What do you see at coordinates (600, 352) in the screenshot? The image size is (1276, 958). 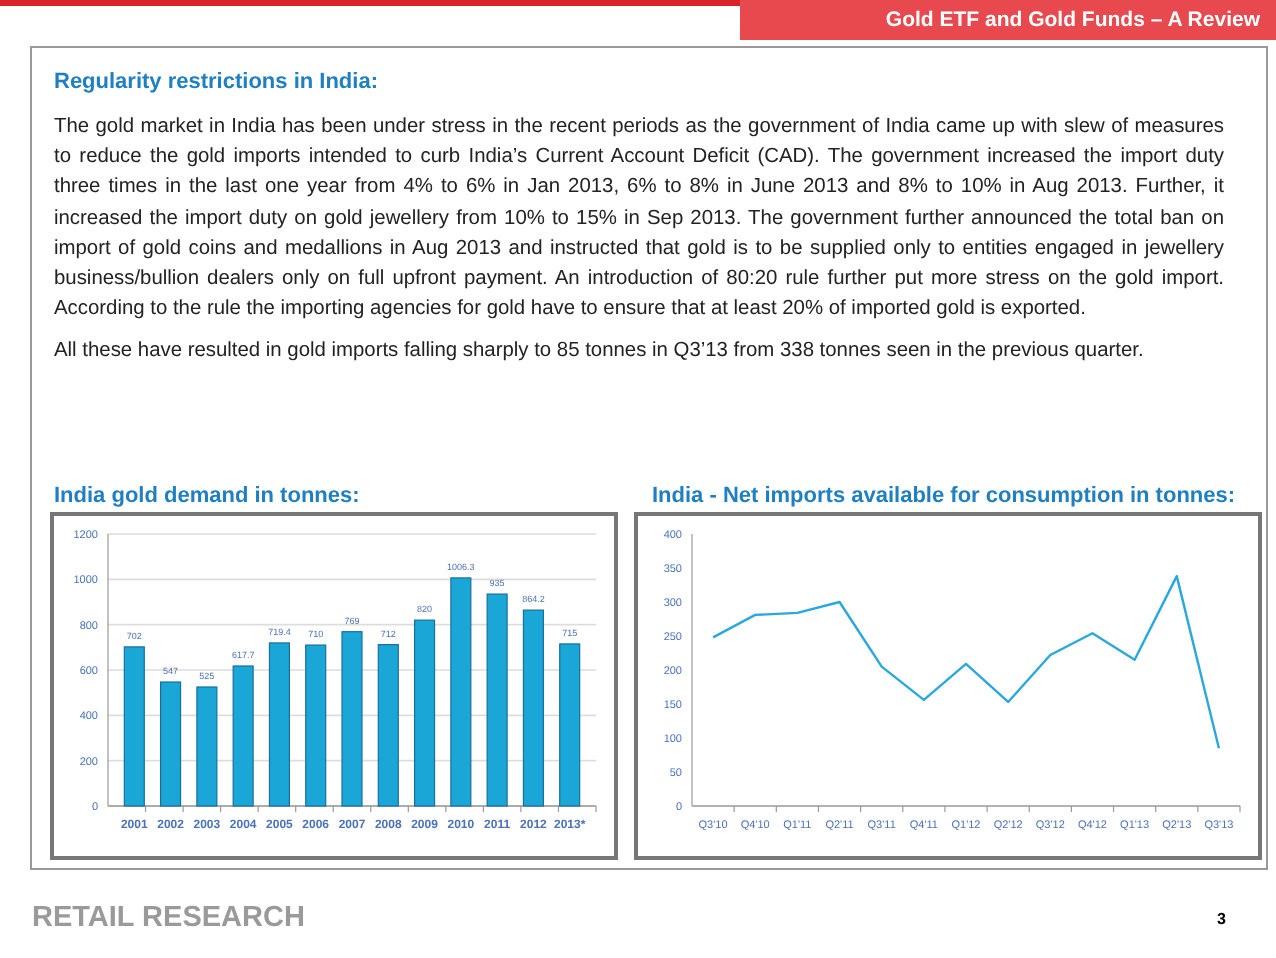 I see `text: All these have resulted in gold imports falling sharply to 85 tonnes in Q3’13 from 338 tonnes seen in the previous quarter.` at bounding box center [600, 352].